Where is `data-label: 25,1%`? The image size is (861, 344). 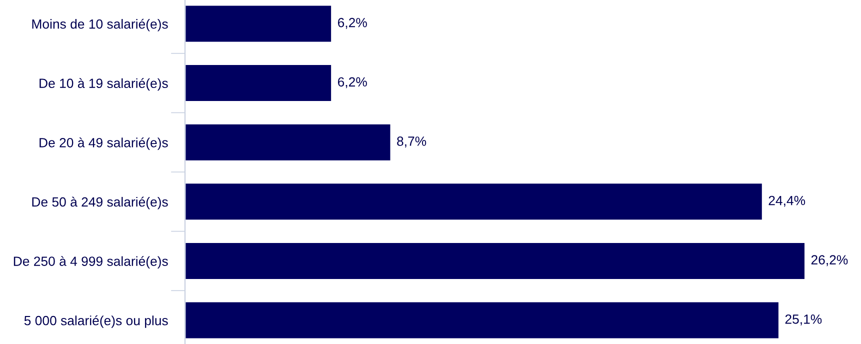
data-label: 25,1% is located at coordinates (803, 320).